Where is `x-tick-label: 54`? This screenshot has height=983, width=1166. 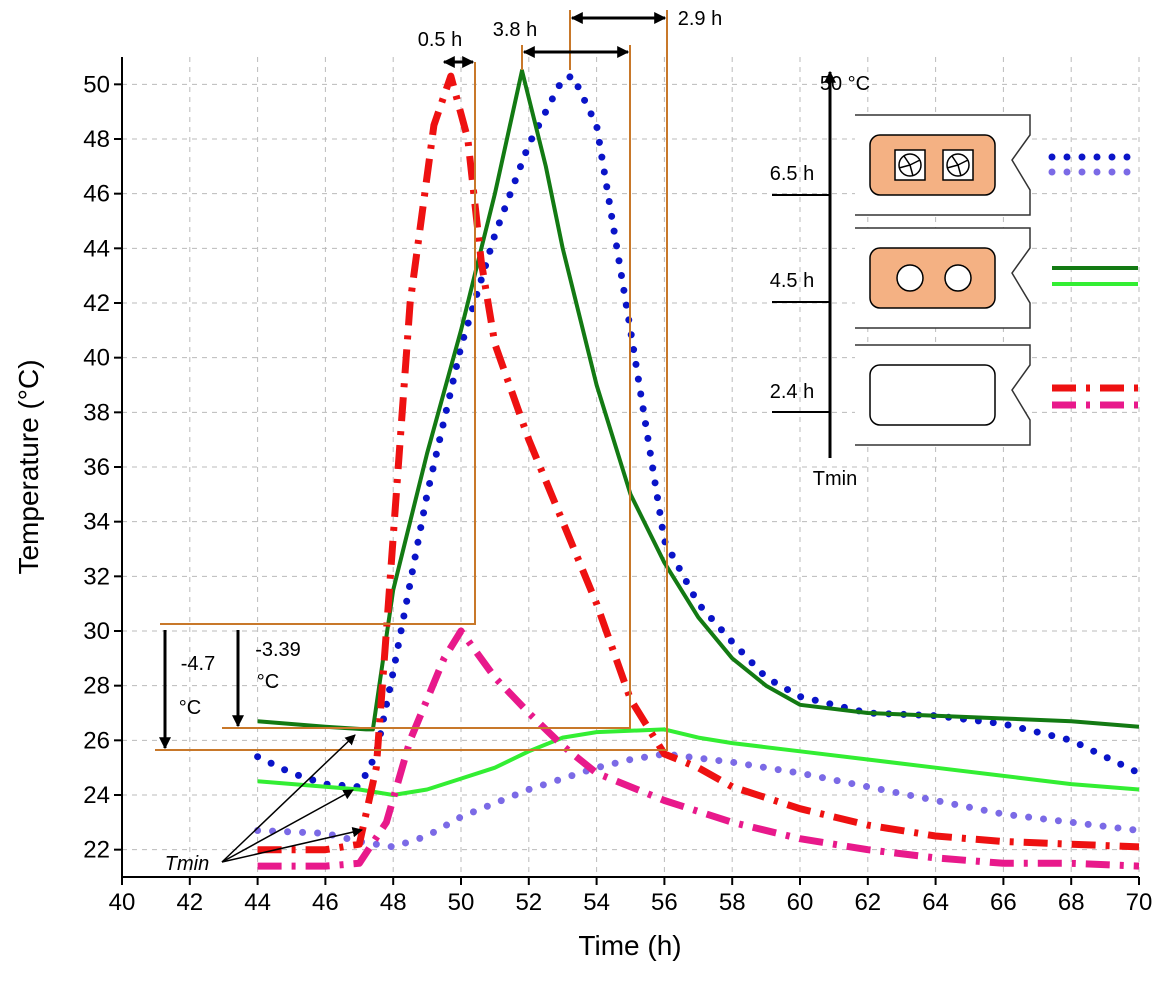
x-tick-label: 54 is located at coordinates (596, 902).